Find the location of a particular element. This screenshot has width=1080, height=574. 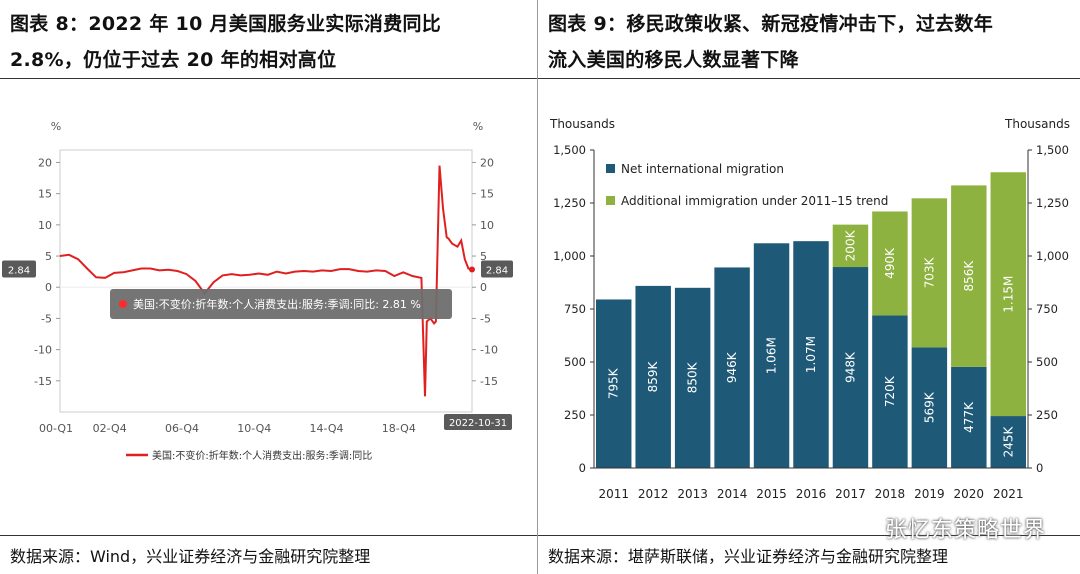

x-tick-label: 2012 is located at coordinates (653, 494).